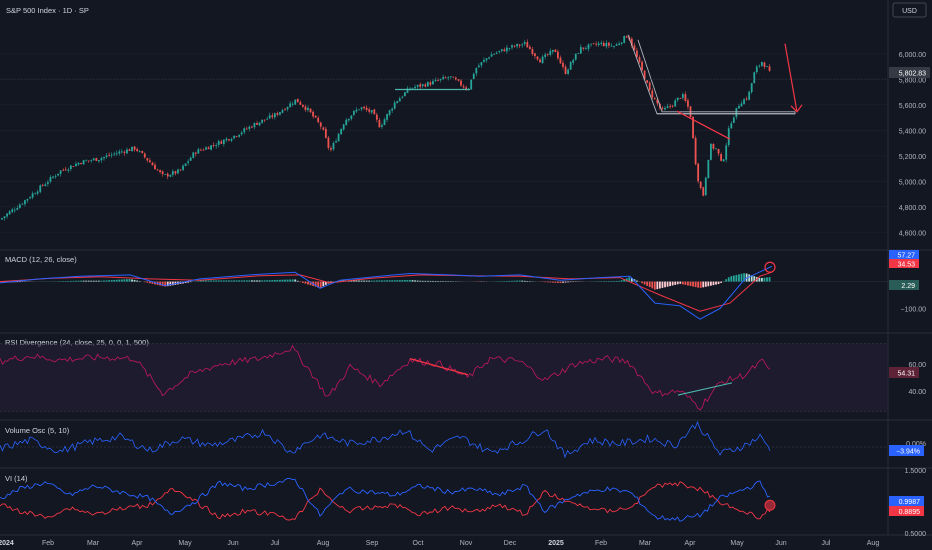 The height and width of the screenshot is (550, 932). Describe the element at coordinates (912, 182) in the screenshot. I see `price-tick-label: 5,000.00` at that location.